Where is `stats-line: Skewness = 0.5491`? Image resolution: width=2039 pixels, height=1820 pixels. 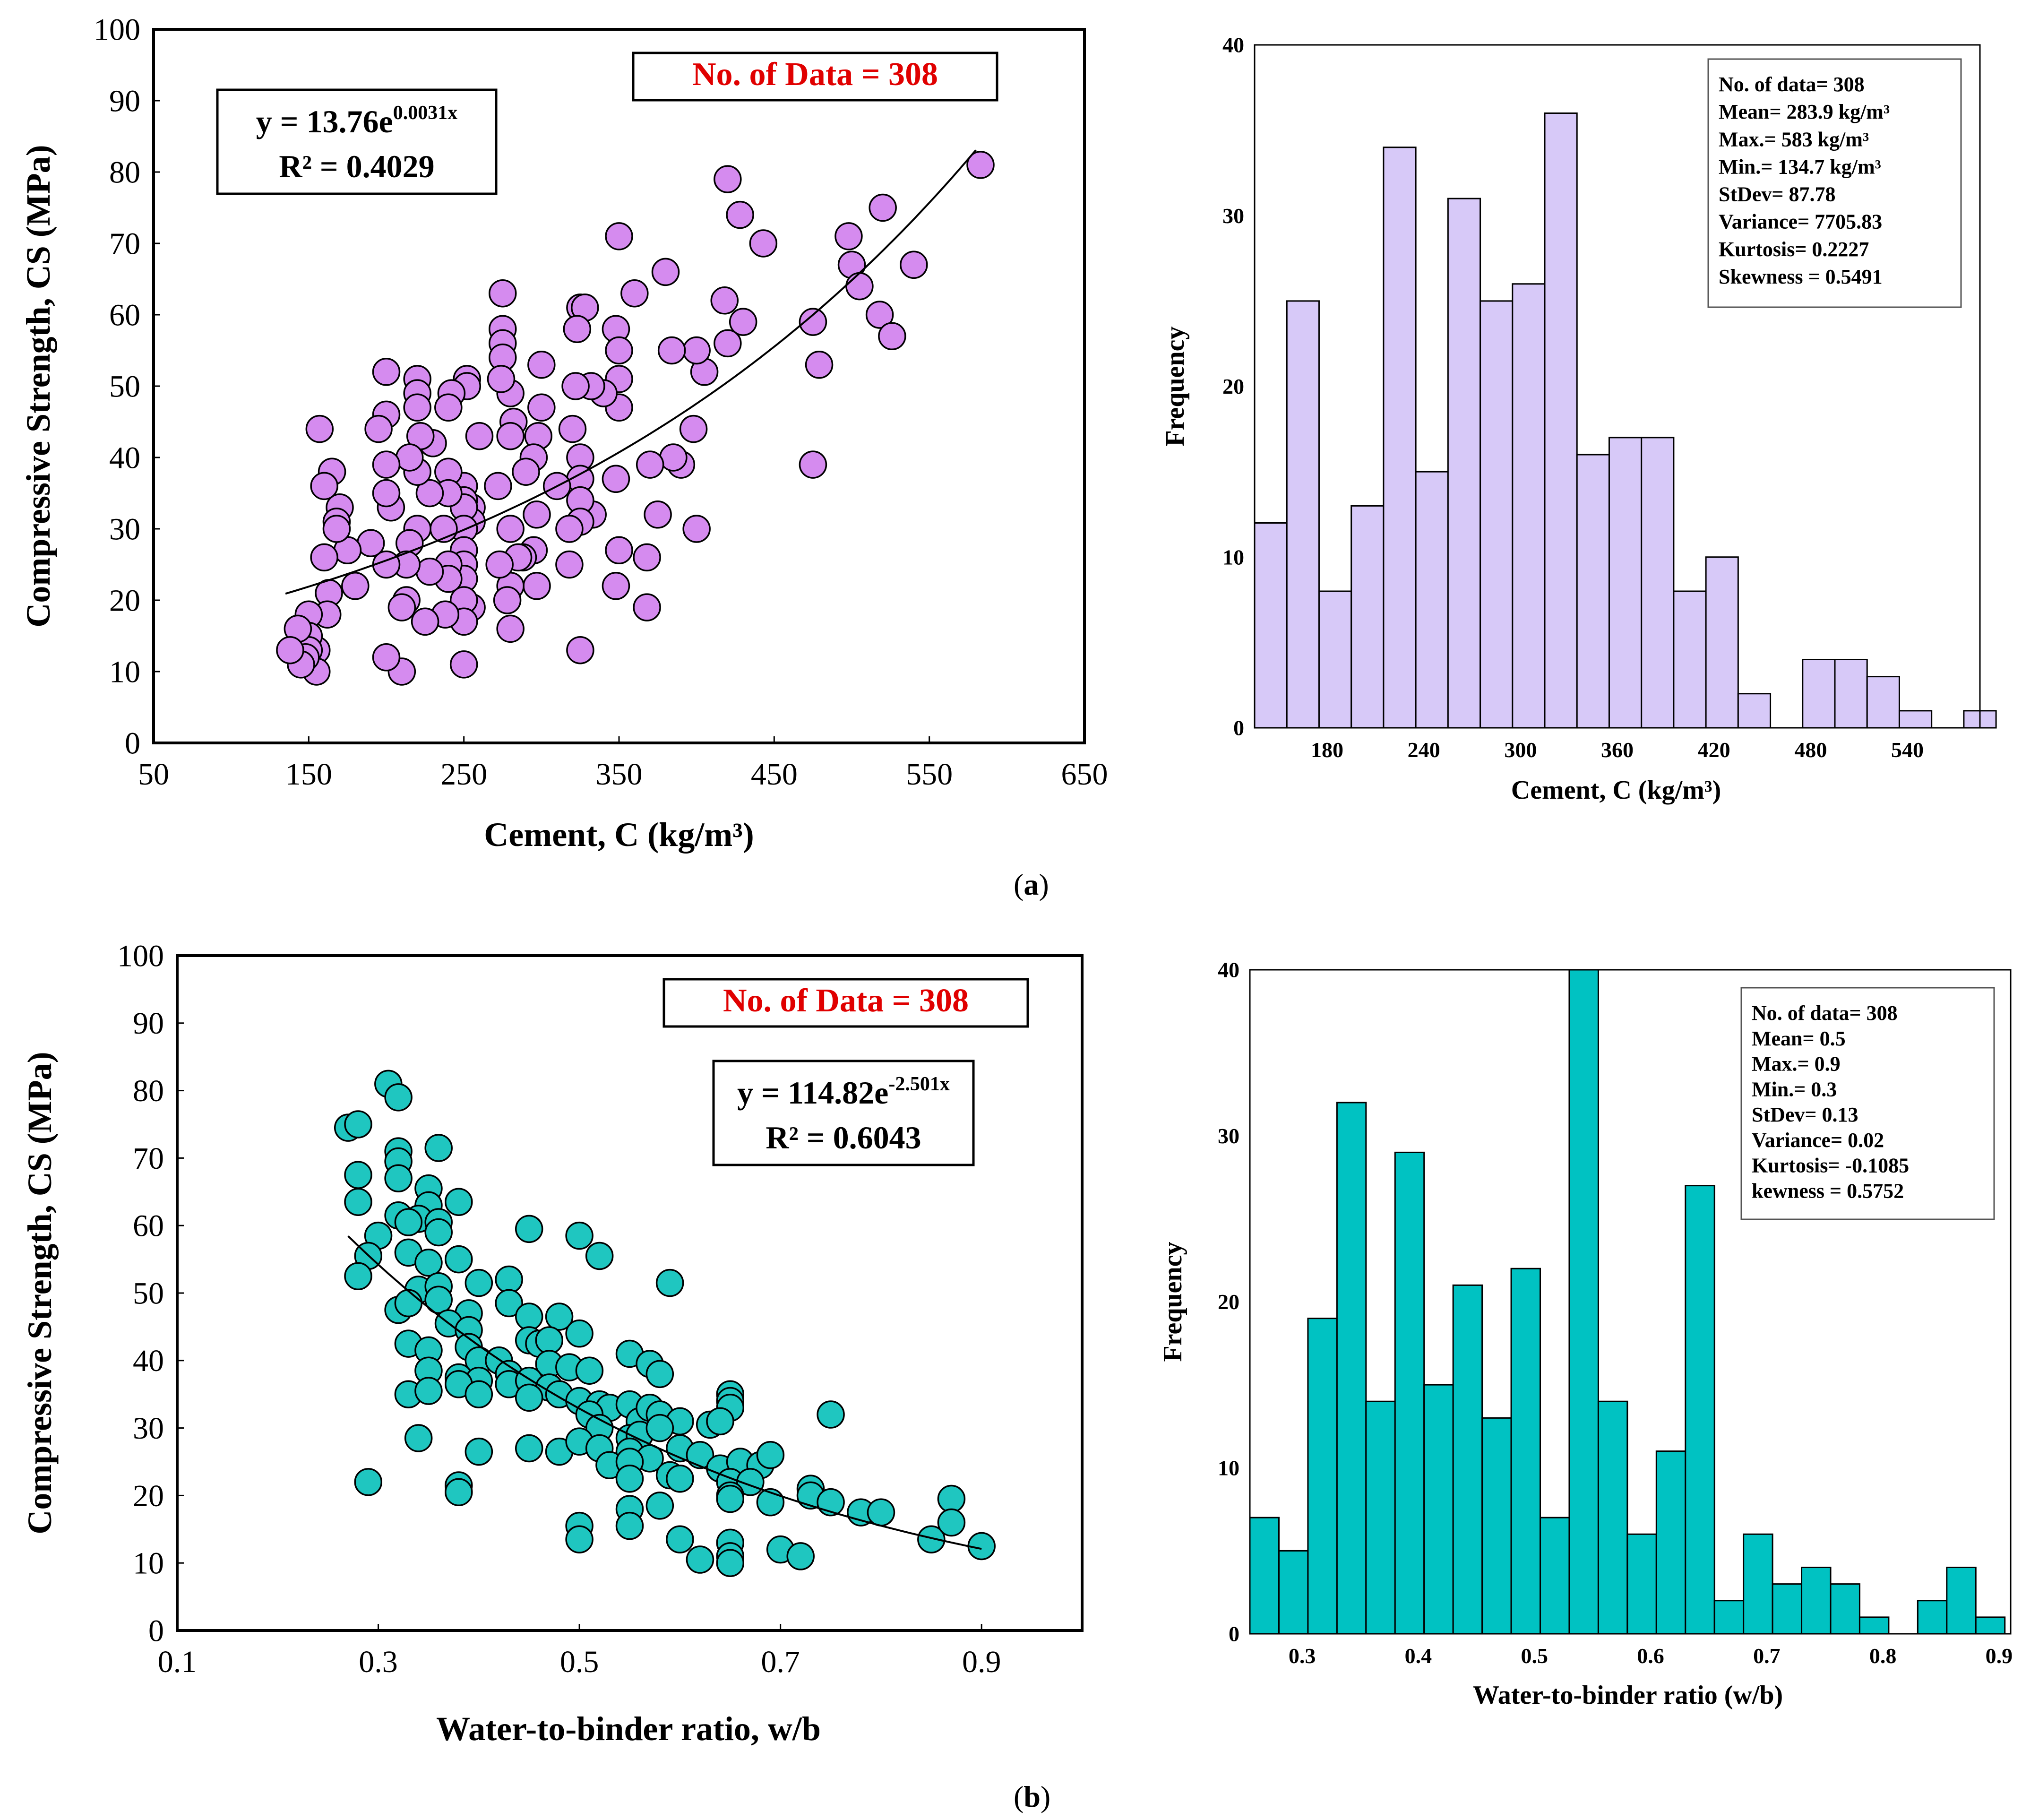
stats-line: Skewness = 0.5491 is located at coordinates (1801, 276).